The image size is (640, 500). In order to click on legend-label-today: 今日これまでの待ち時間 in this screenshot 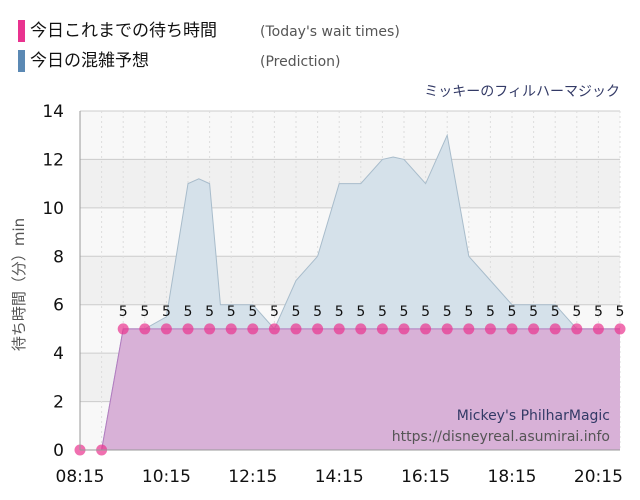, I will do `click(123, 31)`.